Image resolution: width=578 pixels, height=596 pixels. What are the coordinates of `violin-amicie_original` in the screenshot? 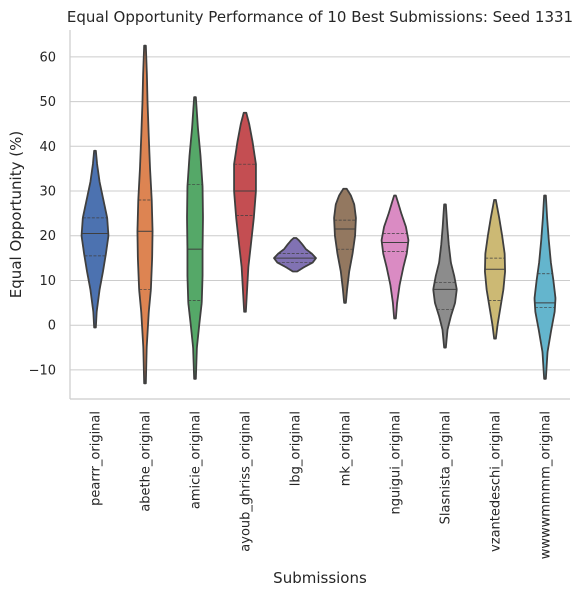 It's located at (195, 238).